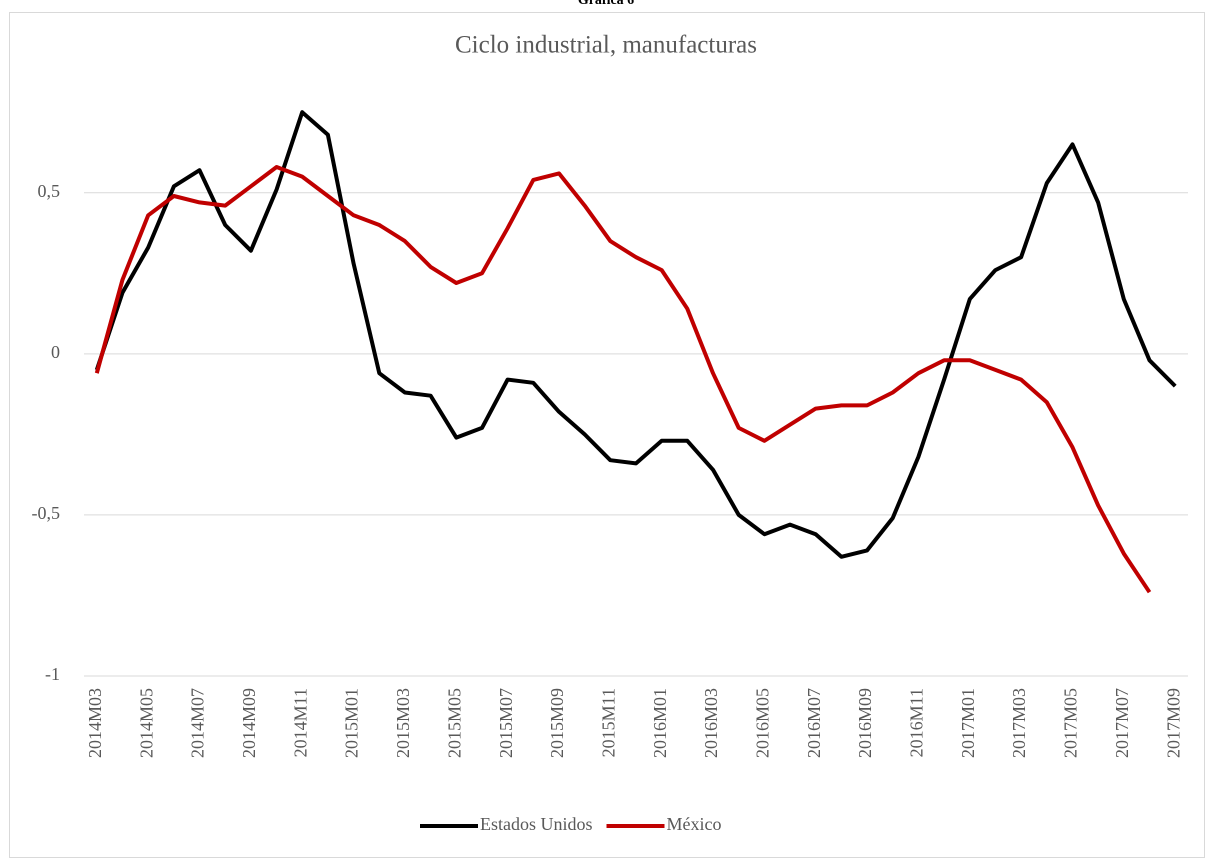 This screenshot has height=861, width=1213. What do you see at coordinates (52, 674) in the screenshot?
I see `y-tick-label: -1` at bounding box center [52, 674].